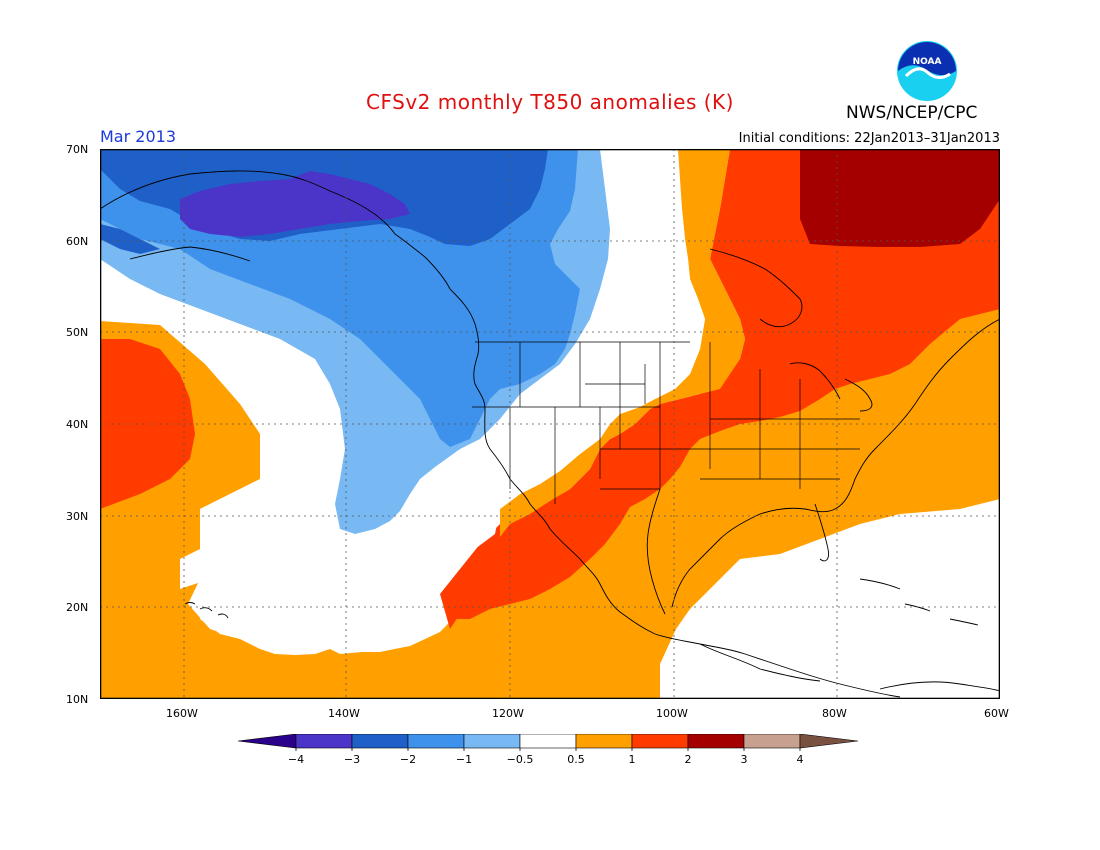  I want to click on colorbar-label: −0.5, so click(520, 759).